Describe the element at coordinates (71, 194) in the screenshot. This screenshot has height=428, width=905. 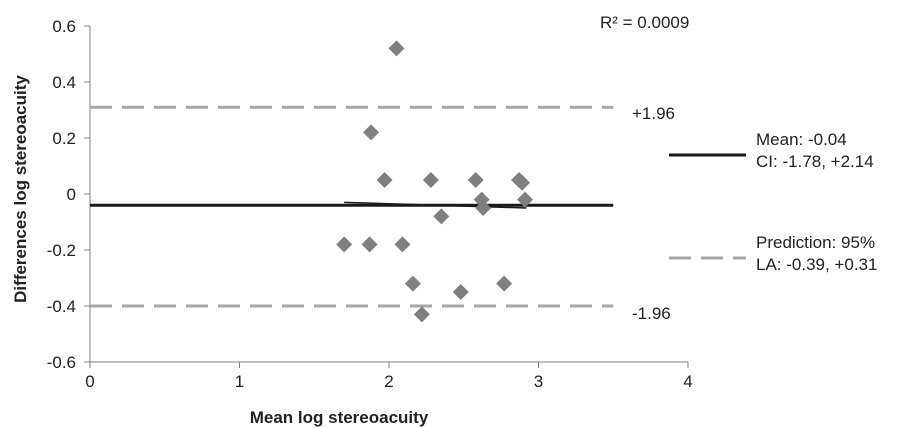
I see `y-tick-label: 0` at that location.